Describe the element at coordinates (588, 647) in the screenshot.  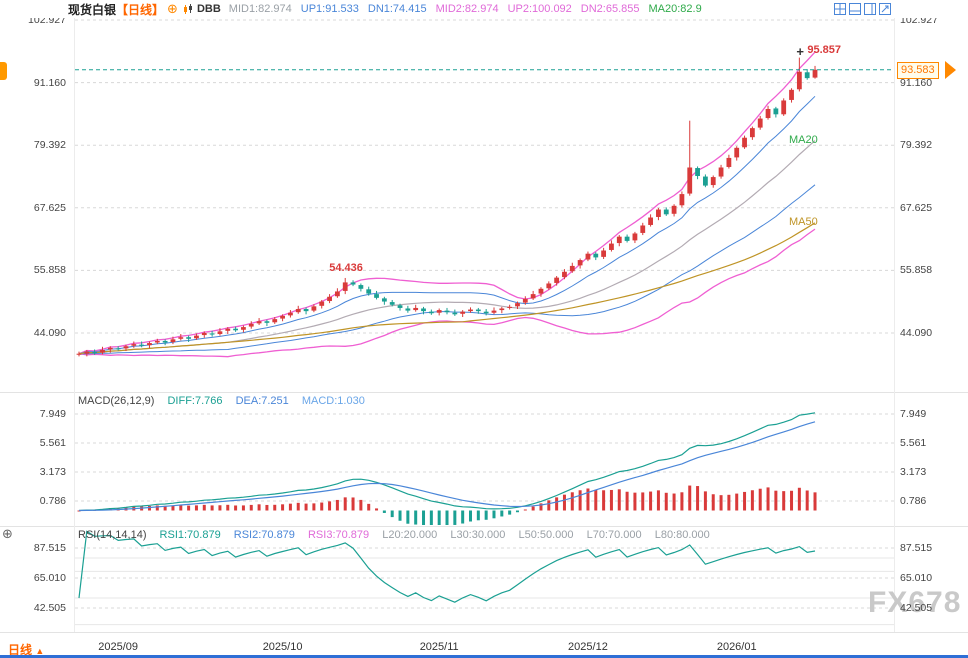
I see `x-axis-date-label: 2025/12` at that location.